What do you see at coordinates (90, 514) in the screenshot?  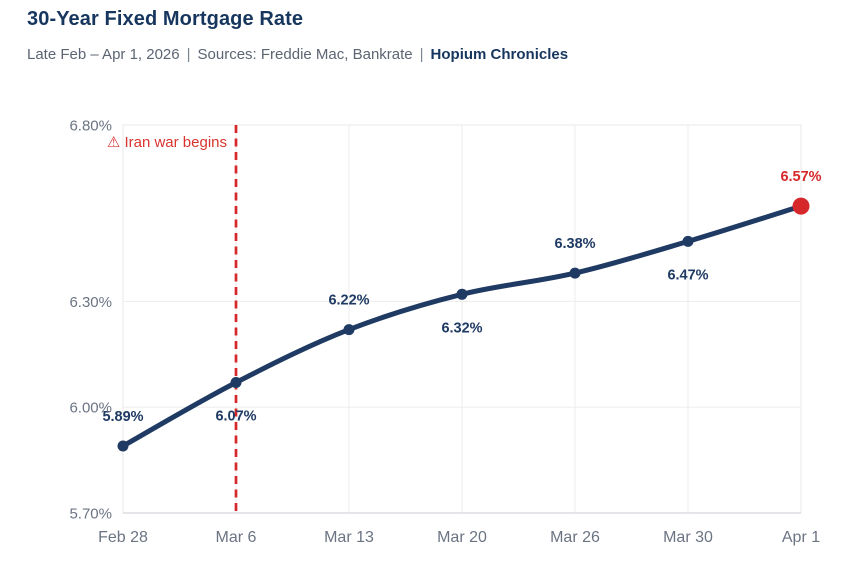 I see `y-tick-label: 5.70%` at bounding box center [90, 514].